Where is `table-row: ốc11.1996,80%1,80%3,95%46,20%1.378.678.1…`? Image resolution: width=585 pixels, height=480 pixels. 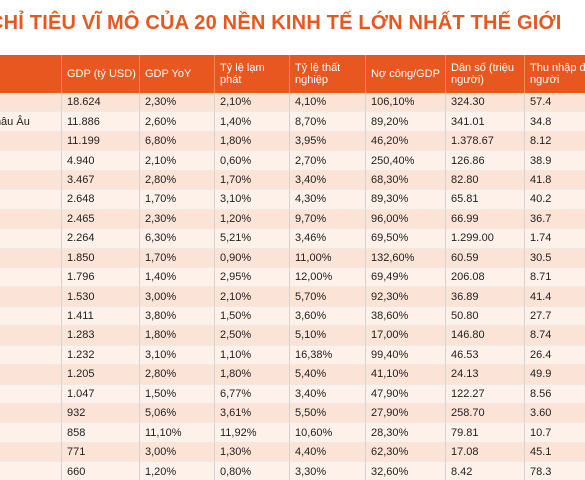
table-row: ốc11.1996,80%1,80%3,95%46,20%1.378.678.1… is located at coordinates (292, 141).